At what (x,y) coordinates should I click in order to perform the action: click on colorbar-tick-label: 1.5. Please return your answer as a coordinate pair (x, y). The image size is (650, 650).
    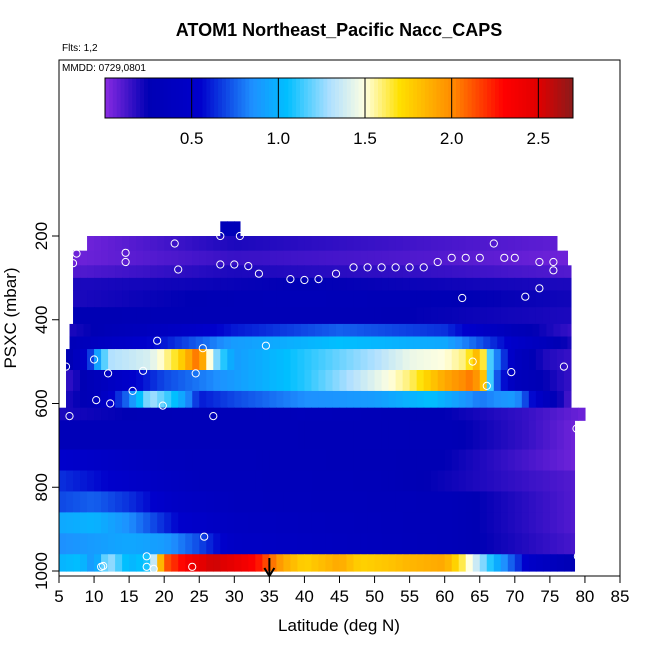
    Looking at the image, I should click on (365, 138).